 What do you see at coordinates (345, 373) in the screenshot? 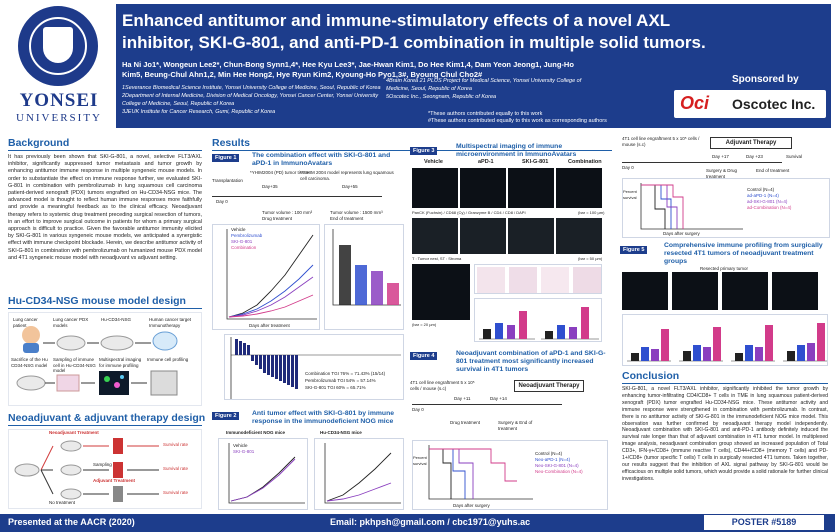
I see `waterfall-note: Combination TGI 76% = 71.43% (15/14)` at bounding box center [345, 373].